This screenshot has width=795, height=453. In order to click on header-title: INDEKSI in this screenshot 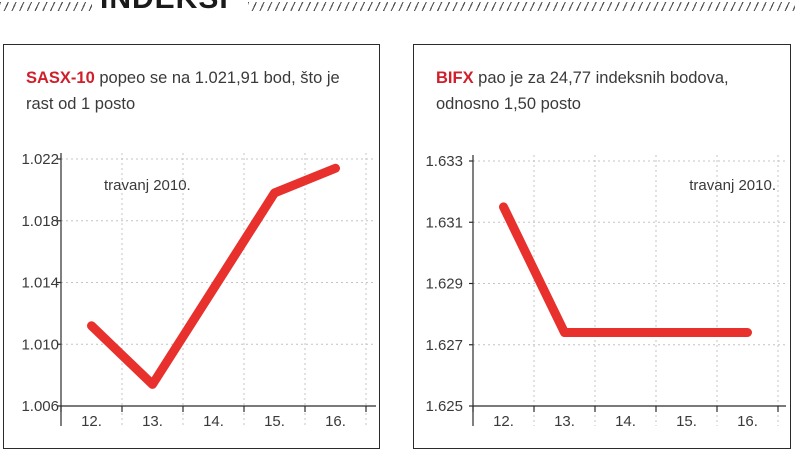, I will do `click(172, 7)`.